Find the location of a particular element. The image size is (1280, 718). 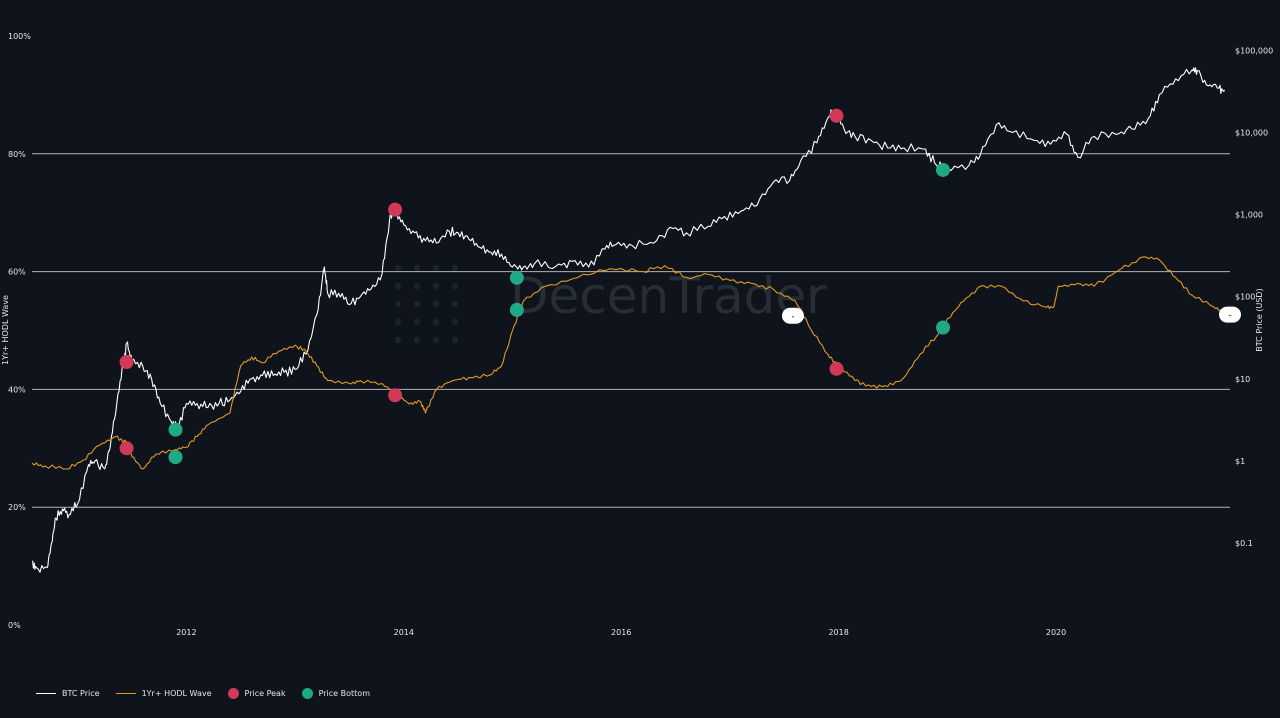

legend-label-price-peak: Price Peak is located at coordinates (265, 693).